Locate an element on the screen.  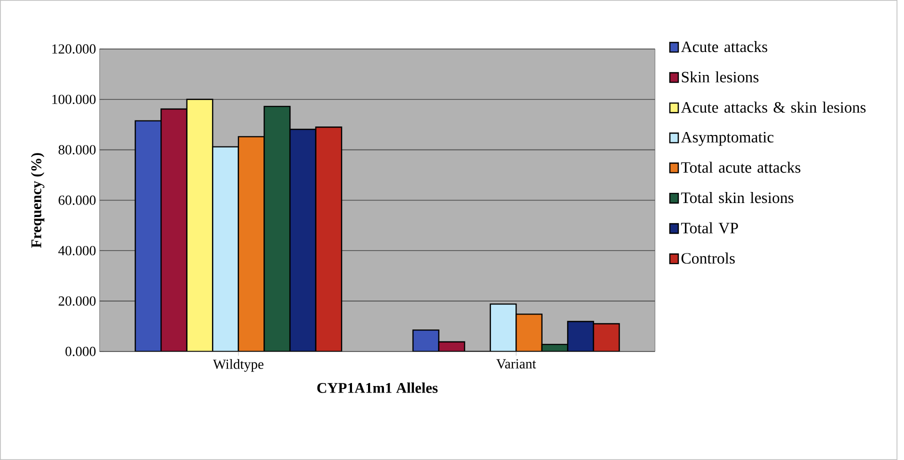
y-tick-label: 20.000 is located at coordinates (77, 301).